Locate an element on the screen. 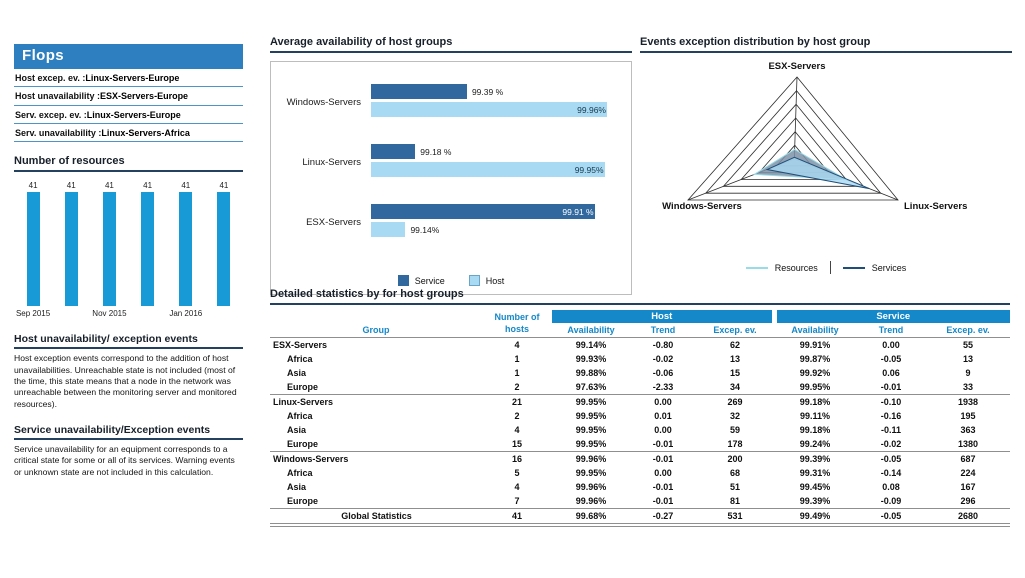 The height and width of the screenshot is (578, 1025). value-cell: 0.01 is located at coordinates (663, 416).